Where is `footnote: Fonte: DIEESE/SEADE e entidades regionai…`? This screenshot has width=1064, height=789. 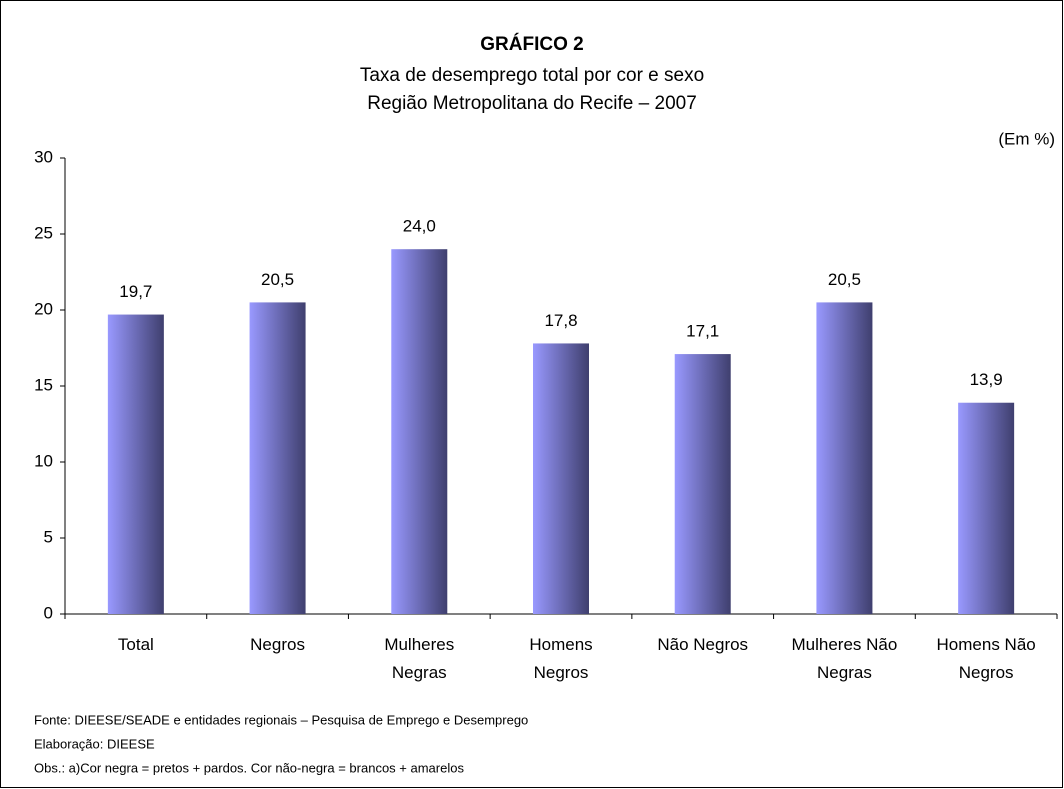 footnote: Fonte: DIEESE/SEADE e entidades regionai… is located at coordinates (281, 719).